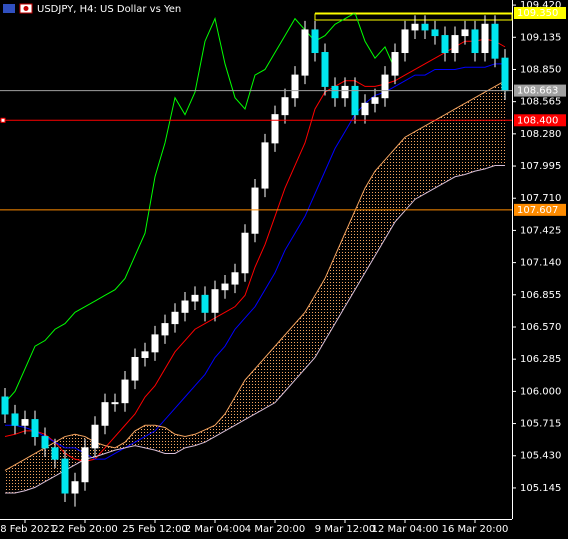 The height and width of the screenshot is (539, 568). I want to click on x-tick-label: 16 Mar 20:00, so click(475, 529).